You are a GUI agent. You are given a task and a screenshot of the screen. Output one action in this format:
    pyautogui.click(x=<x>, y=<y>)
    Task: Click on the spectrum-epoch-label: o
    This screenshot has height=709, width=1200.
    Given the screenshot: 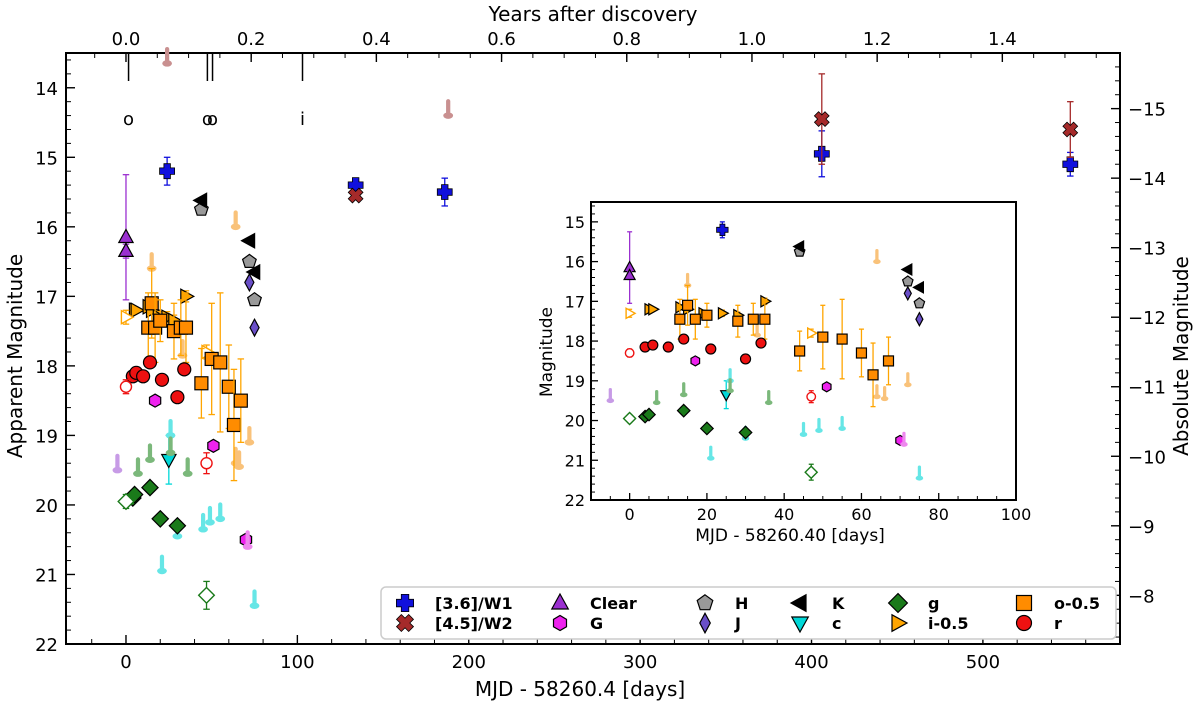 What is the action you would take?
    pyautogui.click(x=207, y=119)
    